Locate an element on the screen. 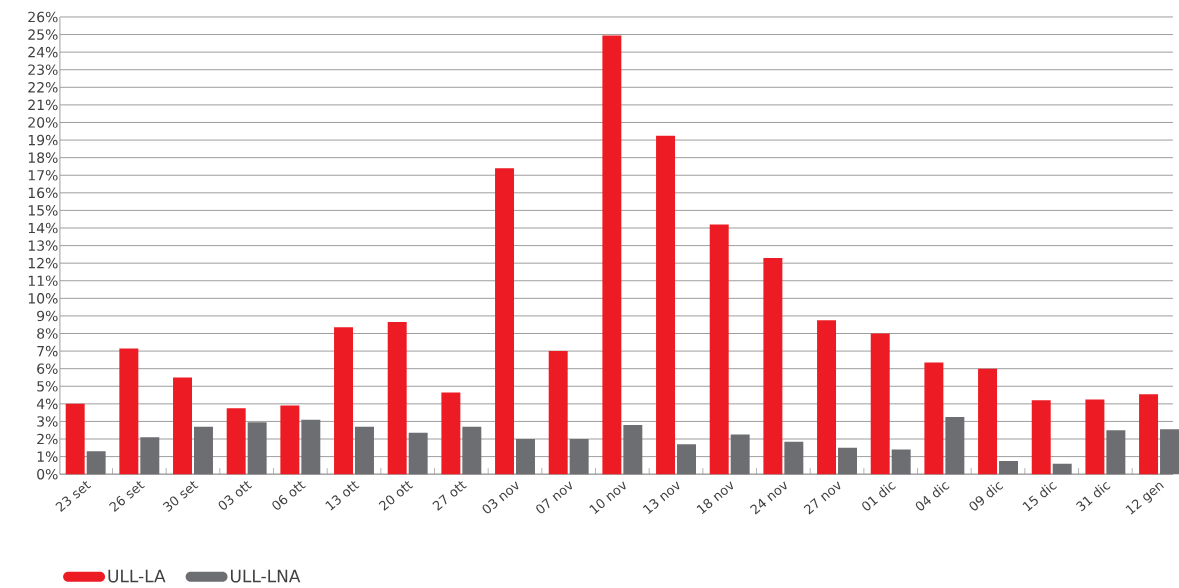 The width and height of the screenshot is (1179, 588). x-tick-label: 27 ott is located at coordinates (449, 496).